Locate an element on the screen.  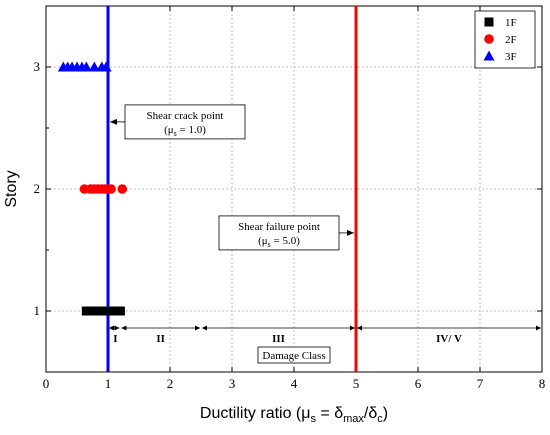
damage-class-label: I is located at coordinates (115, 339).